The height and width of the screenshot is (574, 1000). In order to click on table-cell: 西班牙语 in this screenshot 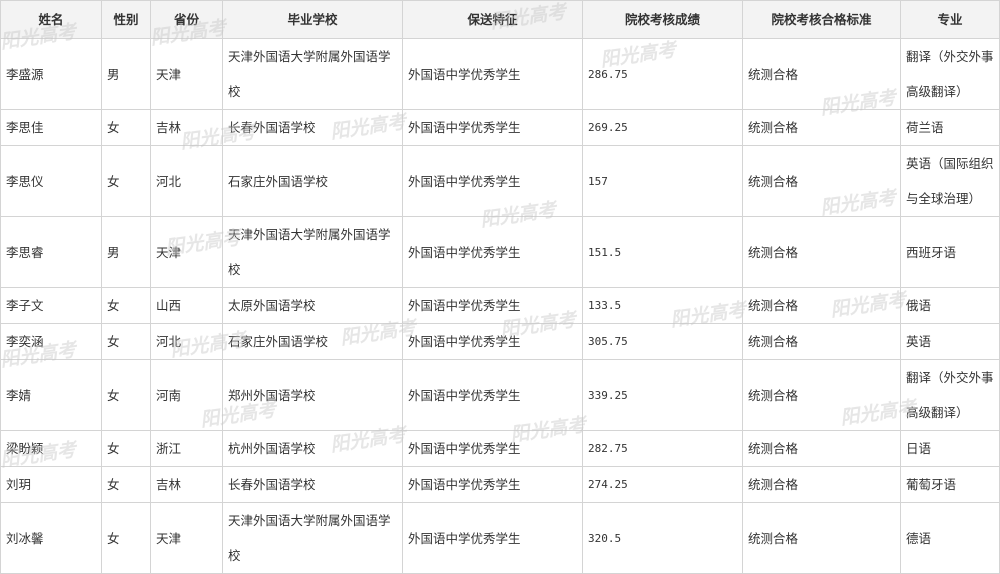, I will do `click(950, 252)`.